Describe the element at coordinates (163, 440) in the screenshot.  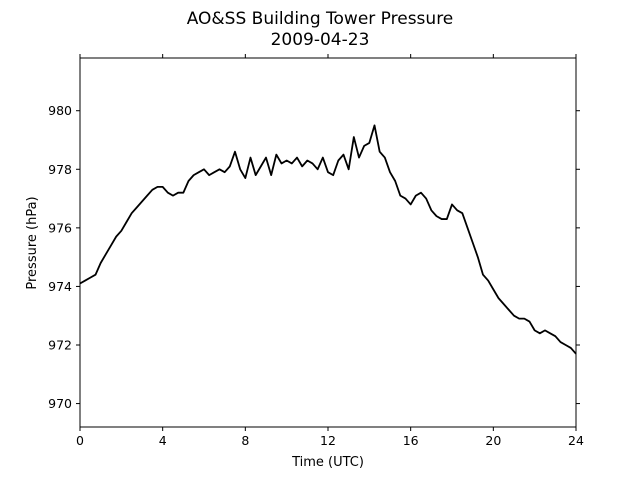
I see `x-tick-label: 4` at that location.